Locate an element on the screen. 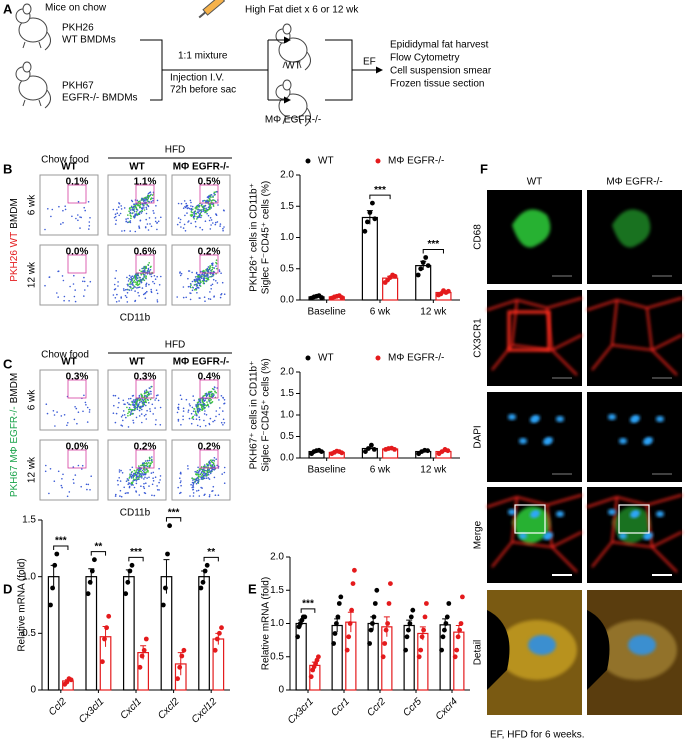 This screenshot has width=685, height=755. group-header: Chow food is located at coordinates (65, 355).